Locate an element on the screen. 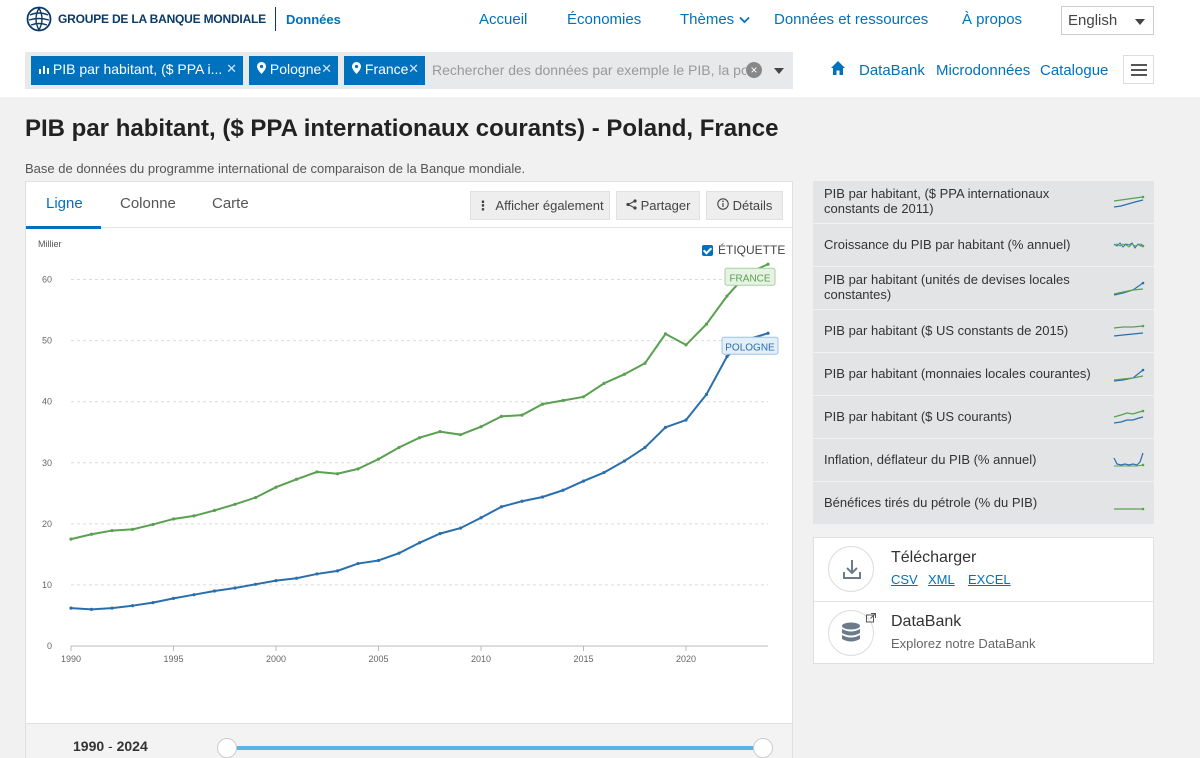 The height and width of the screenshot is (758, 1200). download-icon is located at coordinates (851, 569).